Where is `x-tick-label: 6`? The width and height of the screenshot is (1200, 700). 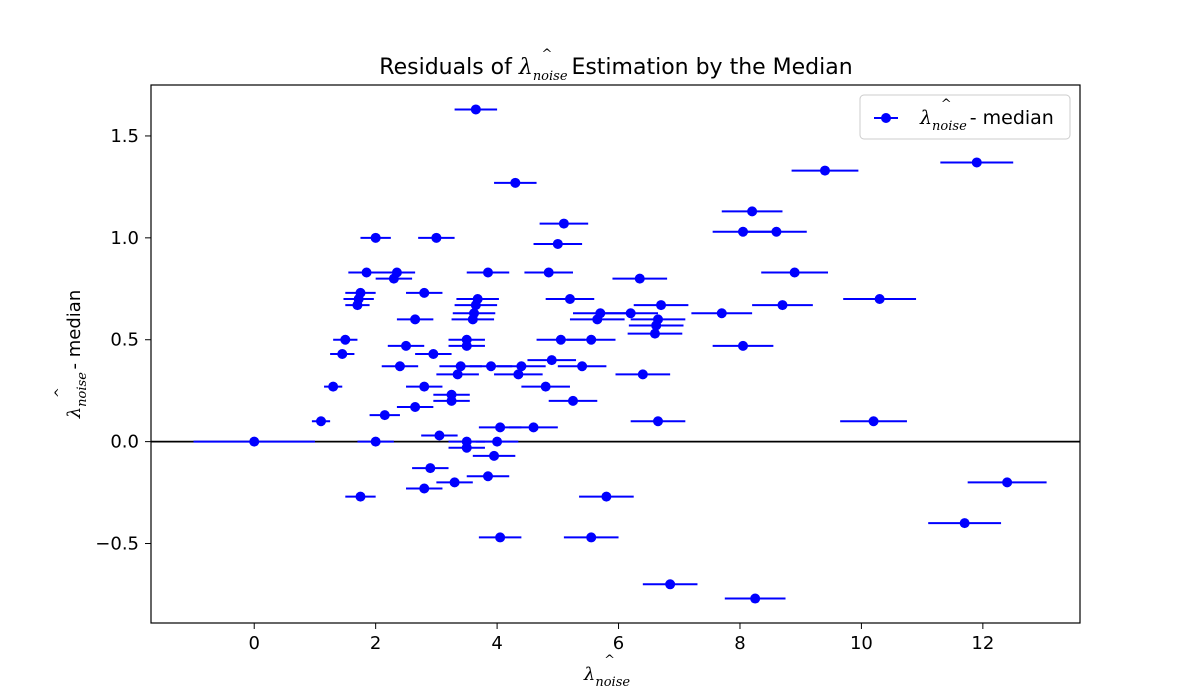
x-tick-label: 6 is located at coordinates (618, 643).